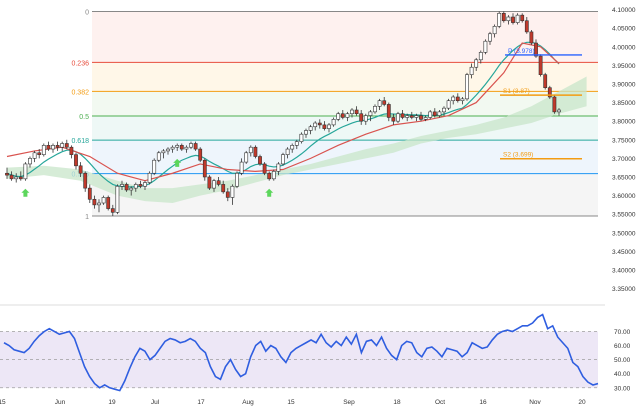 The height and width of the screenshot is (409, 640). Describe the element at coordinates (622, 388) in the screenshot. I see `rsi-tick-label: 30.00` at that location.